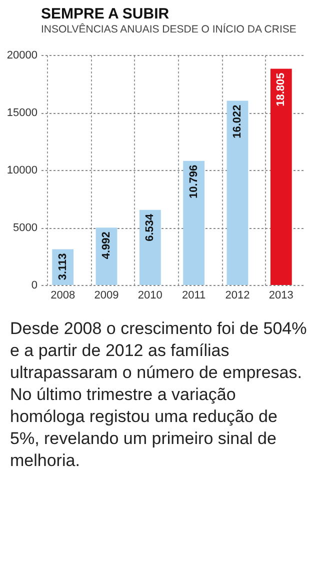 The image size is (320, 561). Describe the element at coordinates (168, 29) in the screenshot. I see `chart-subtitle: INSOLVÊNCIAS ANUAIS DESDE O INÍCIO DA CRISE` at that location.